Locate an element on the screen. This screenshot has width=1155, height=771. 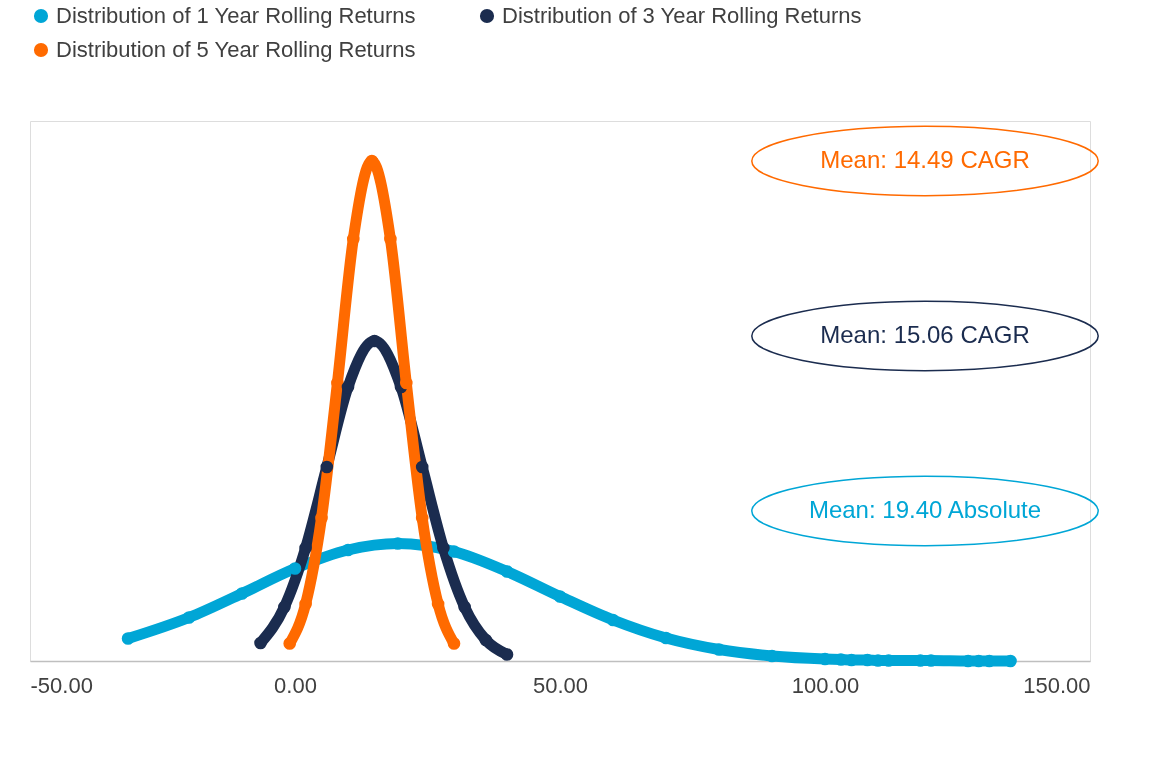
legend-label: Distribution of 3 Year Rolling Returns is located at coordinates (682, 15).